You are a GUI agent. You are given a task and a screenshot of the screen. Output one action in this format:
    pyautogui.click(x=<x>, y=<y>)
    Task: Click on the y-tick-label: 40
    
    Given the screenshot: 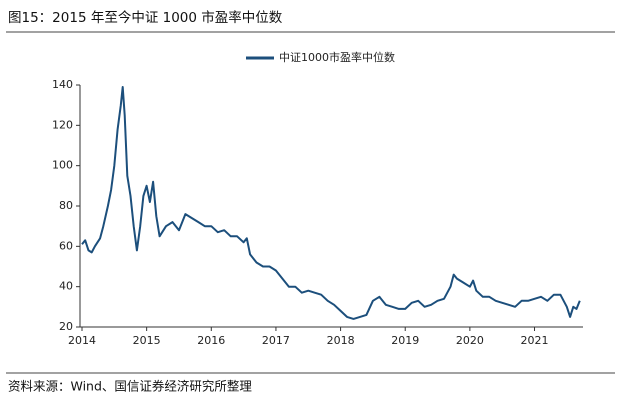 What is the action you would take?
    pyautogui.click(x=66, y=286)
    